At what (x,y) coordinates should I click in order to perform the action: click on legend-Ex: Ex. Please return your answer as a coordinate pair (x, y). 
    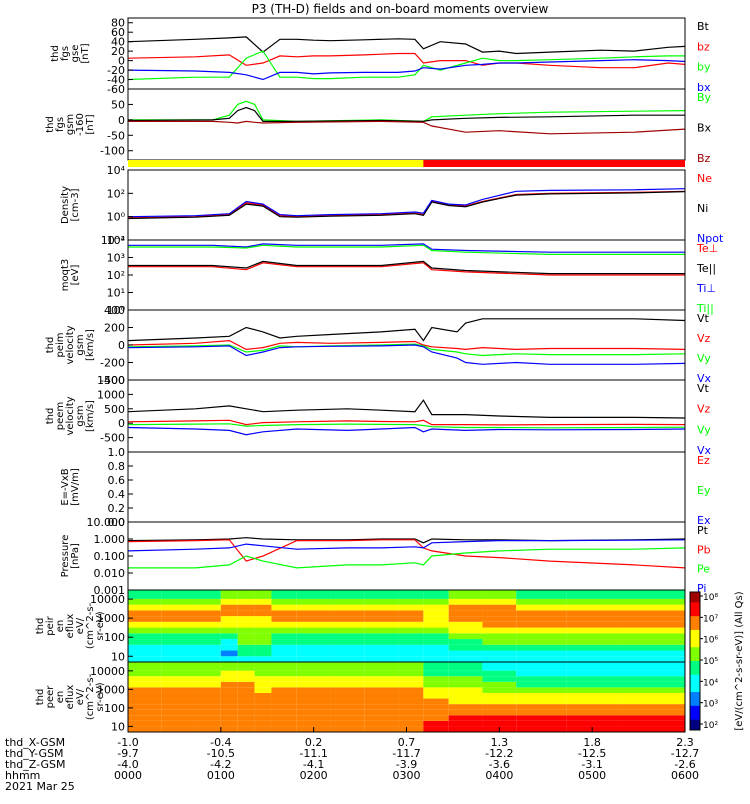
    Looking at the image, I should click on (704, 520).